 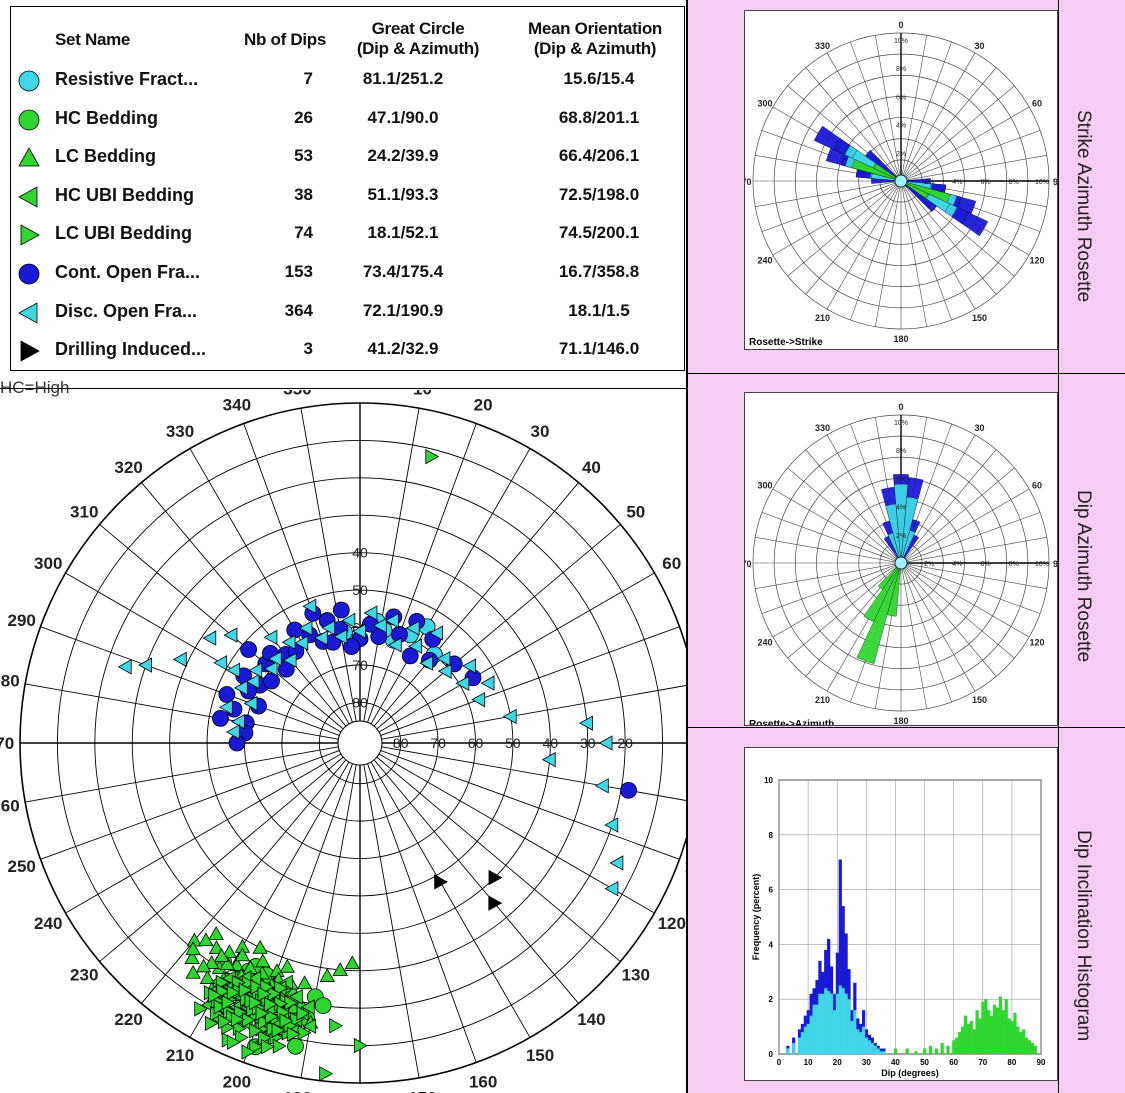 What do you see at coordinates (822, 46) in the screenshot?
I see `rose-azimuth-label: 330` at bounding box center [822, 46].